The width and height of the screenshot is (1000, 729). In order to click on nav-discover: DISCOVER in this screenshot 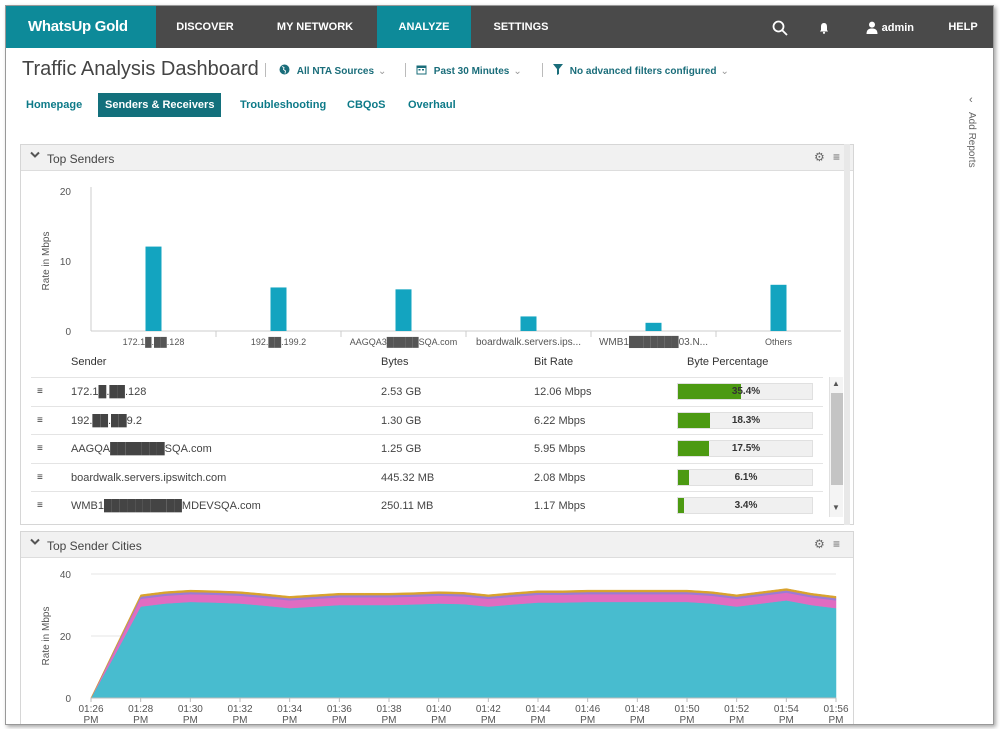, I will do `click(205, 27)`.